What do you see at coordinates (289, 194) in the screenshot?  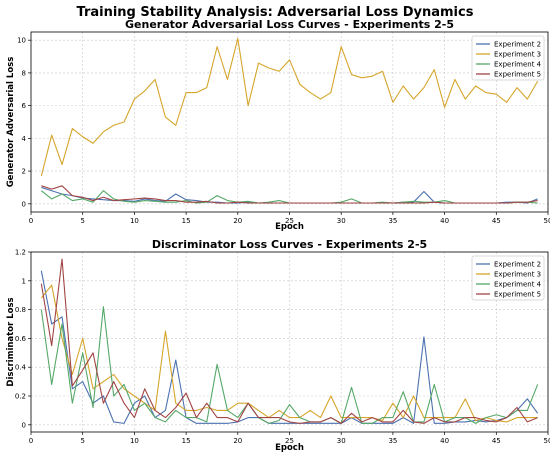 I see `series-line` at bounding box center [289, 194].